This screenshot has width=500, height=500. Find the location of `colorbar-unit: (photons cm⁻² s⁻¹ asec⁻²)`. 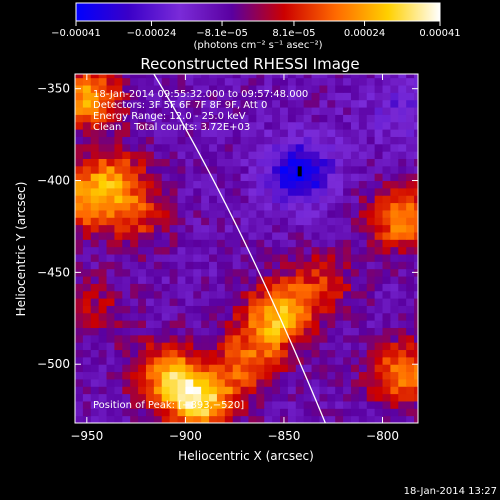

colorbar-unit: (photons cm⁻² s⁻¹ asec⁻²) is located at coordinates (257, 45).